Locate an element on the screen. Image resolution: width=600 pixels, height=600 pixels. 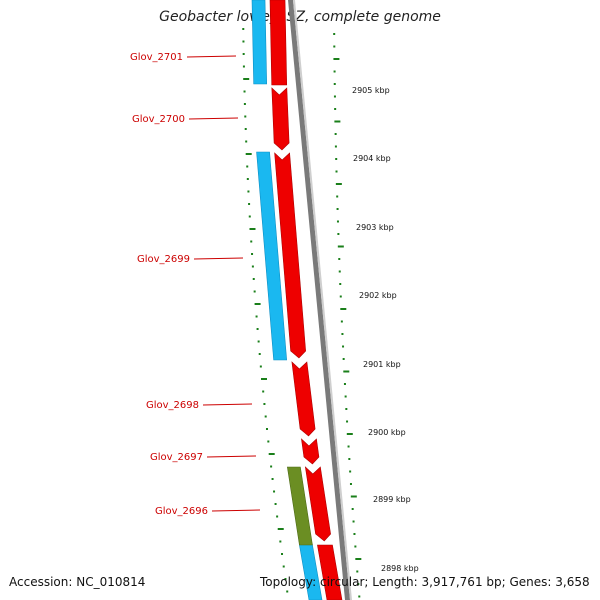
gene-label: Glov_2697 is located at coordinates (176, 457).